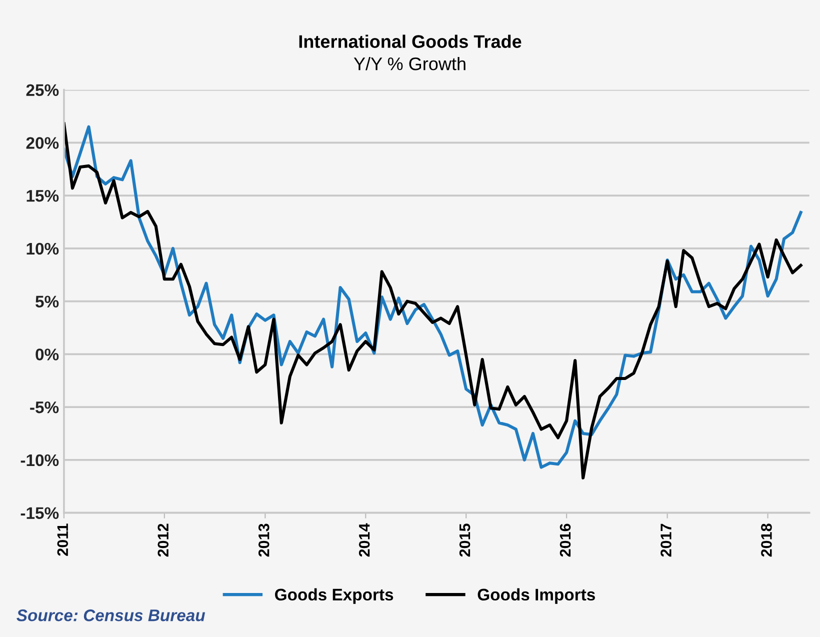 The image size is (820, 637). Describe the element at coordinates (47, 354) in the screenshot. I see `y-tick-label: 0%` at that location.